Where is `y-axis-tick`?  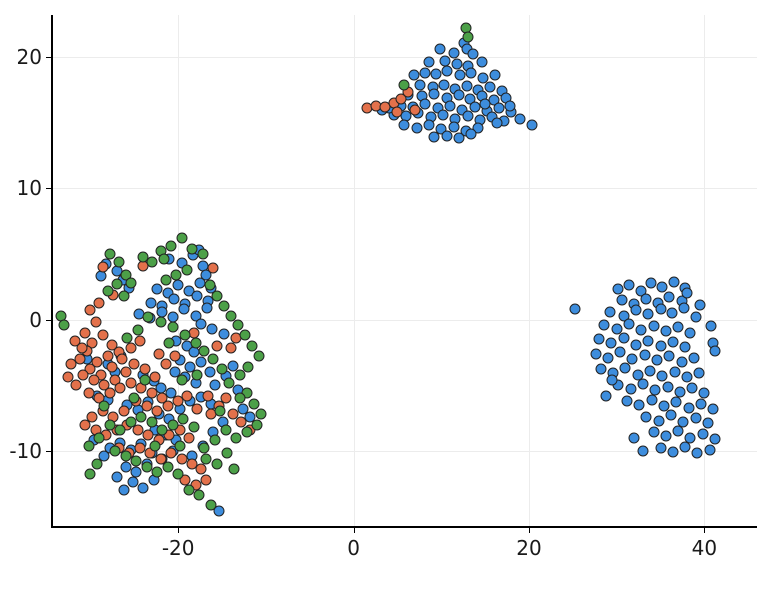
y-axis-tick is located at coordinates (48, 451).